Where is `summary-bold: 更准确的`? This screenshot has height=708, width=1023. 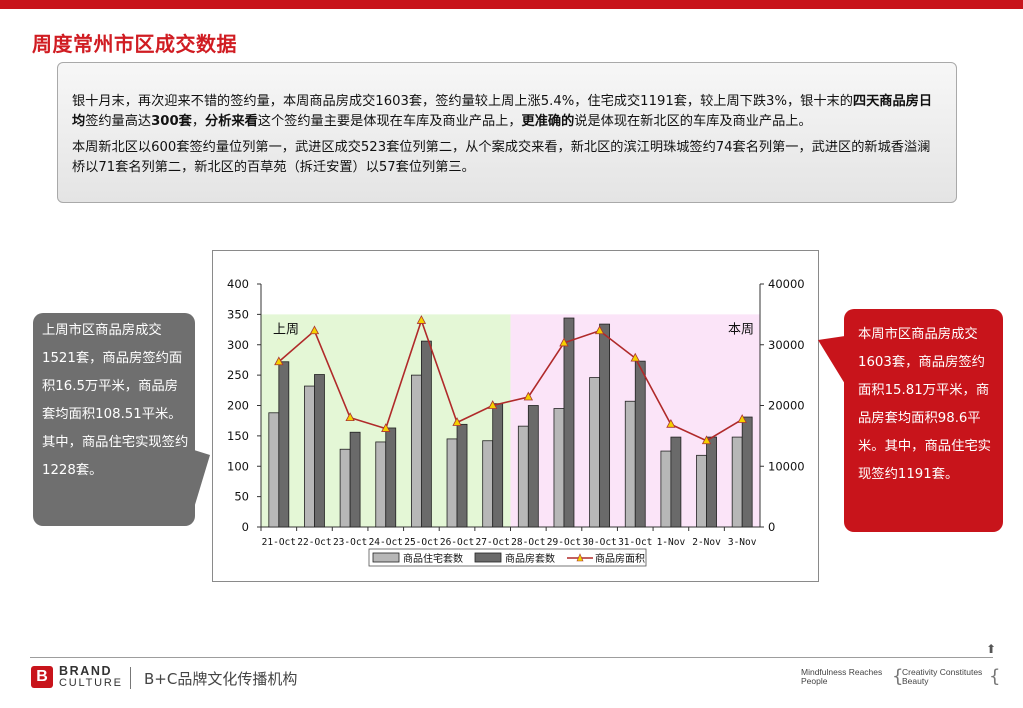
summary-bold: 更准确的 is located at coordinates (548, 121).